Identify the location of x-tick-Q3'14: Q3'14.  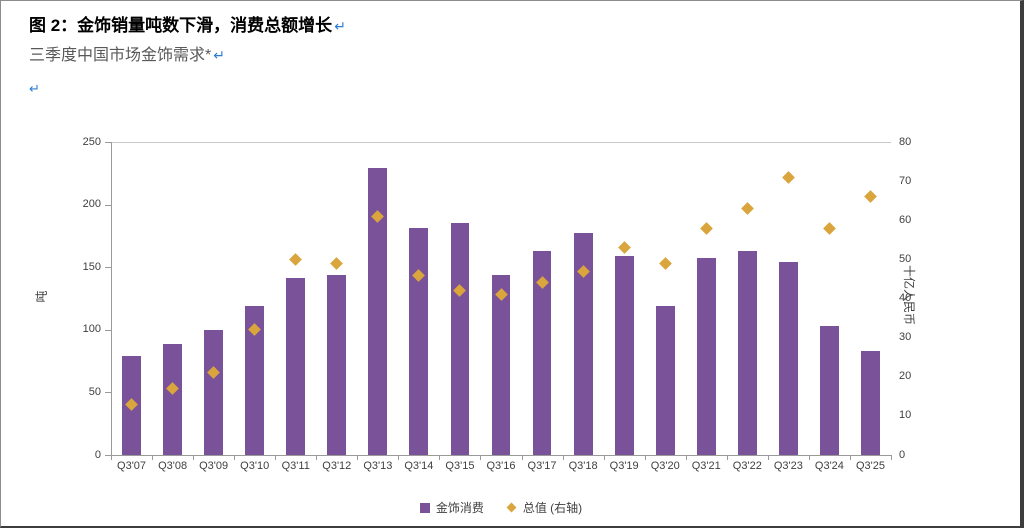
(419, 466).